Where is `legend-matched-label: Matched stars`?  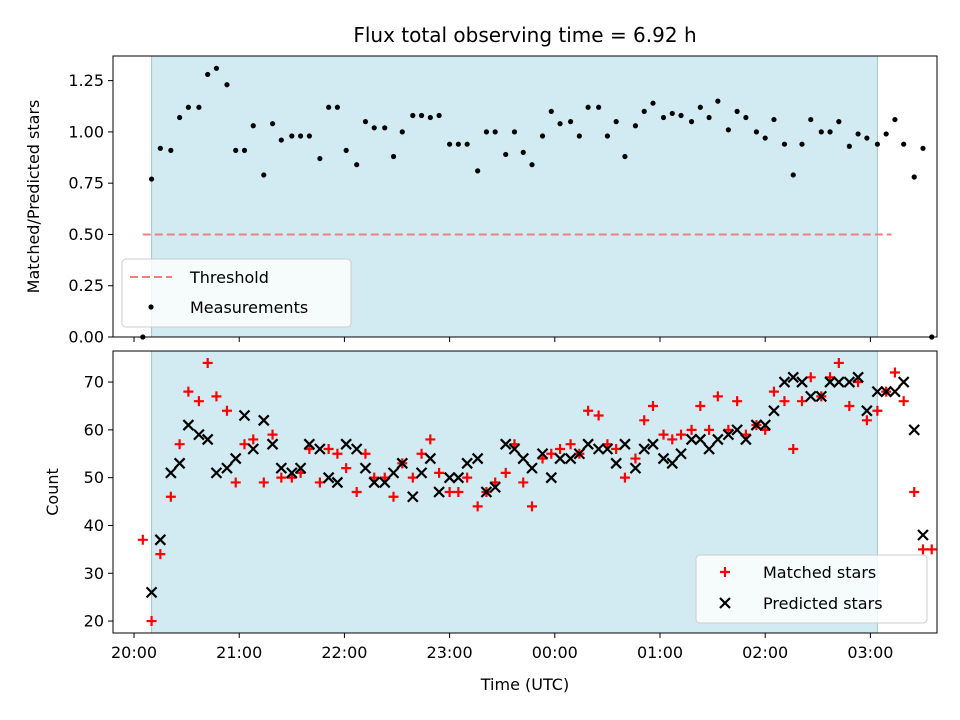 legend-matched-label: Matched stars is located at coordinates (819, 572).